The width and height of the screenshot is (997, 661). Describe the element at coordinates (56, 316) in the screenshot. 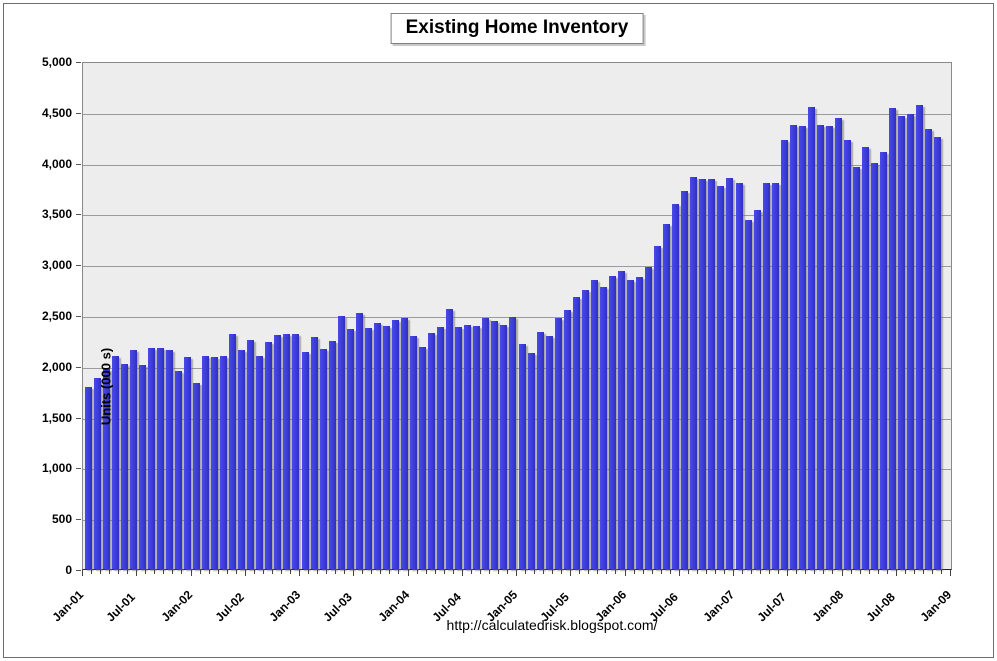

I see `y-tick-label: 2,500` at that location.